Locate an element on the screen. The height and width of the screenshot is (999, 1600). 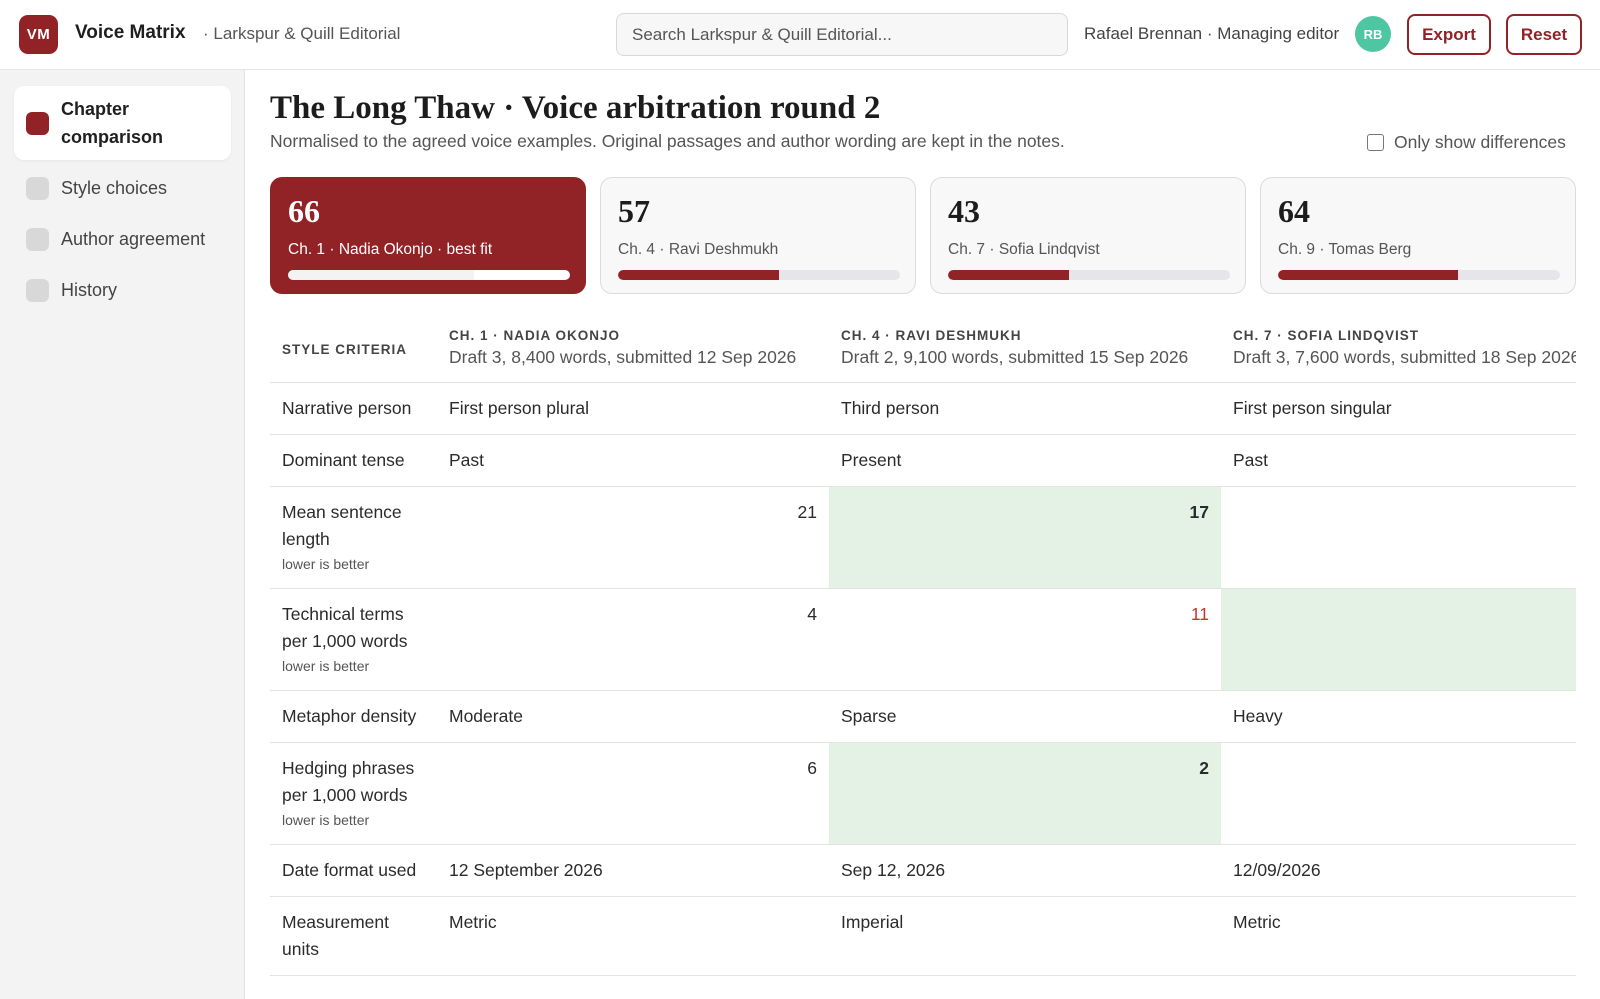
table-row: Measurement units Metric Imperial Metric is located at coordinates (923, 936).